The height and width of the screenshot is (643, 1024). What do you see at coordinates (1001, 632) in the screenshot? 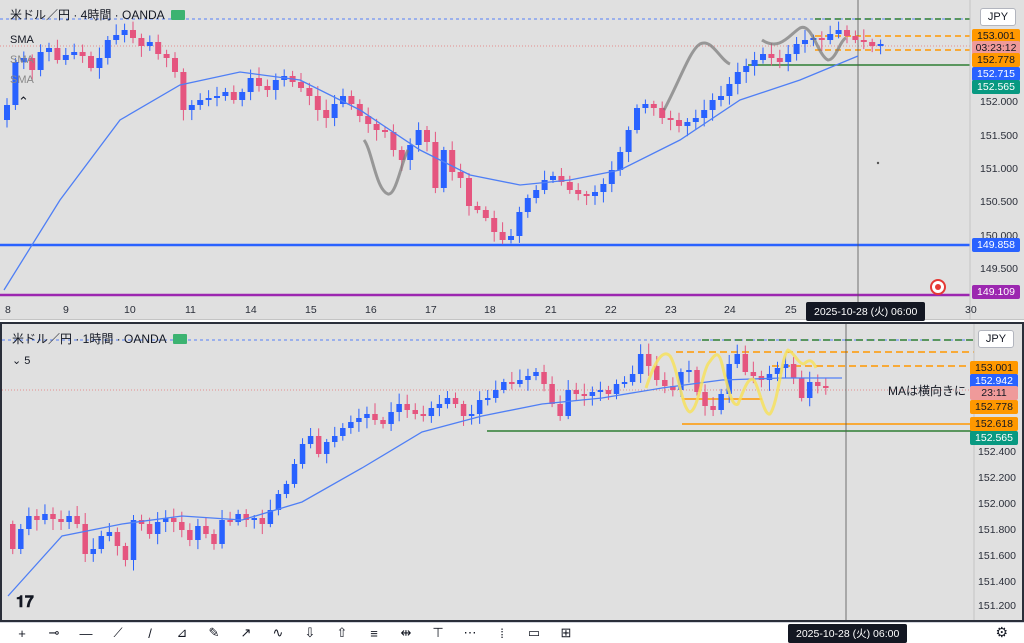
I see `gear-icon: ⚙` at bounding box center [1001, 632].